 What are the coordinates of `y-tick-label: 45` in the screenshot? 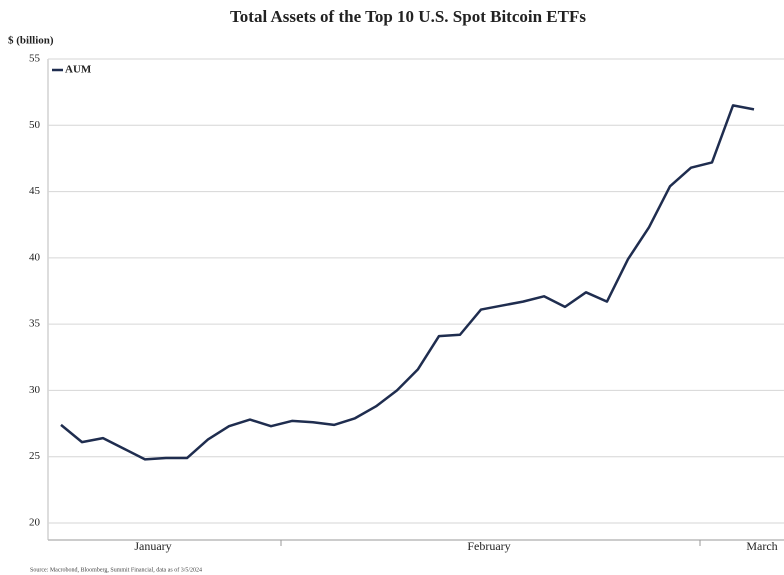 It's located at (35, 191).